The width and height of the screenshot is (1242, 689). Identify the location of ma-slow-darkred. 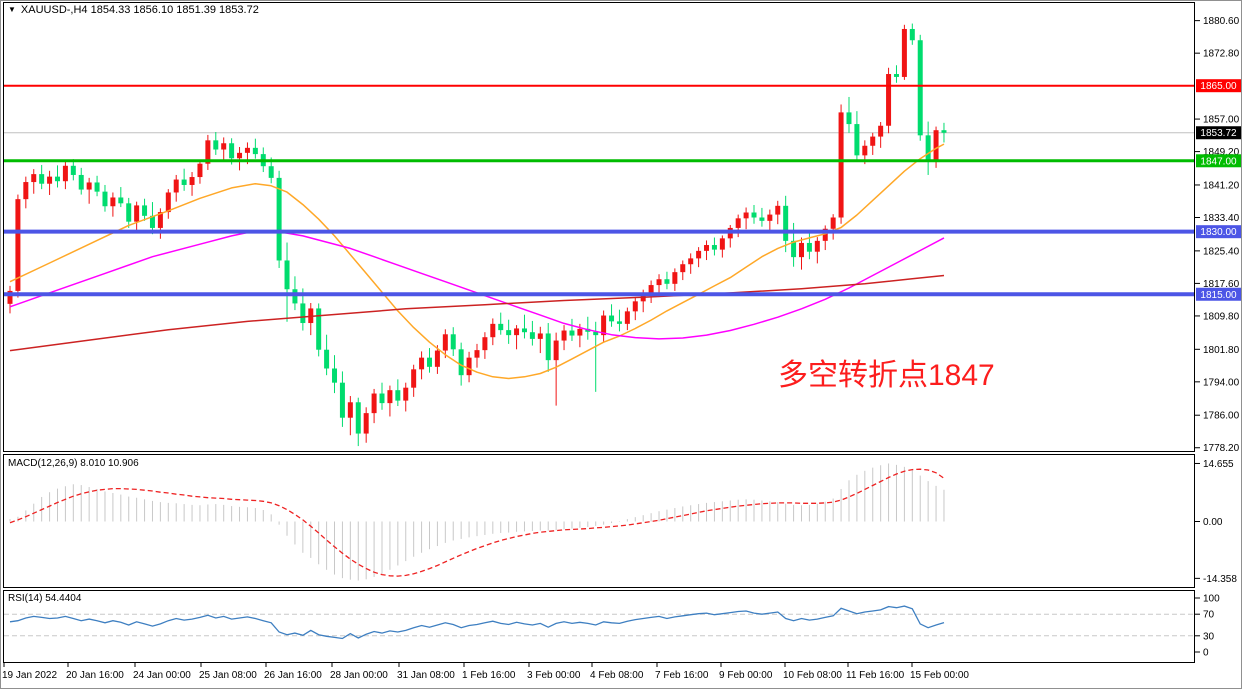
(477, 313).